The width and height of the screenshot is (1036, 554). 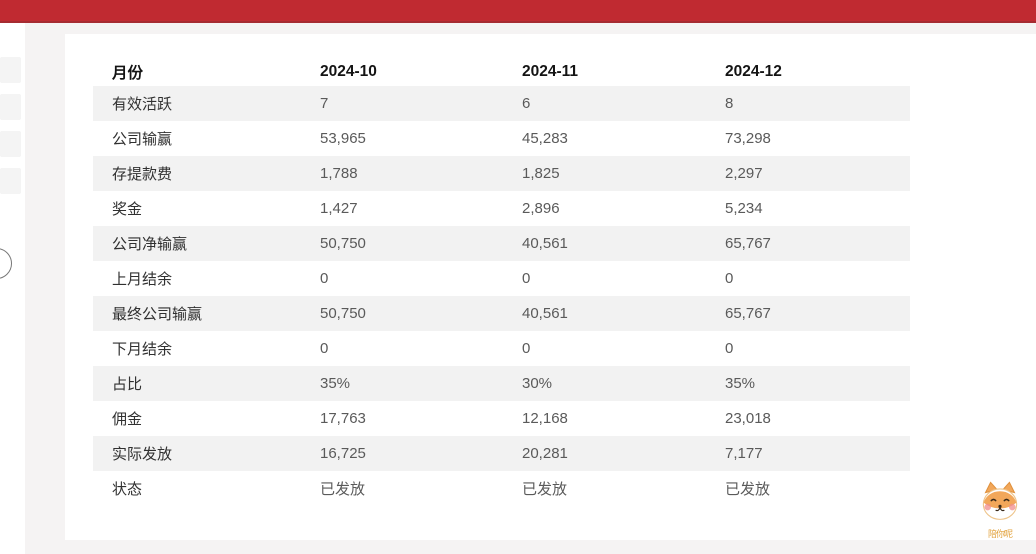 What do you see at coordinates (744, 208) in the screenshot?
I see `cell-value: 5,234` at bounding box center [744, 208].